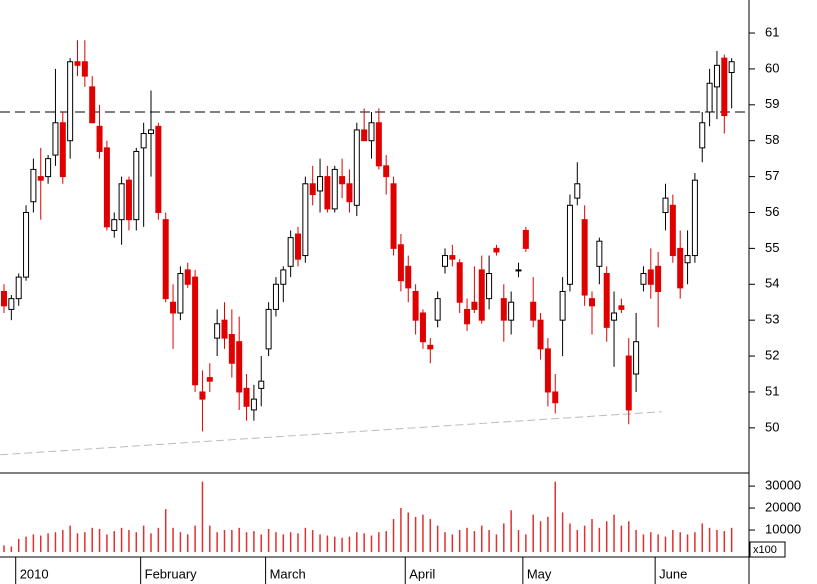 The height and width of the screenshot is (584, 817). Describe the element at coordinates (171, 573) in the screenshot. I see `x-tick-label: February` at that location.